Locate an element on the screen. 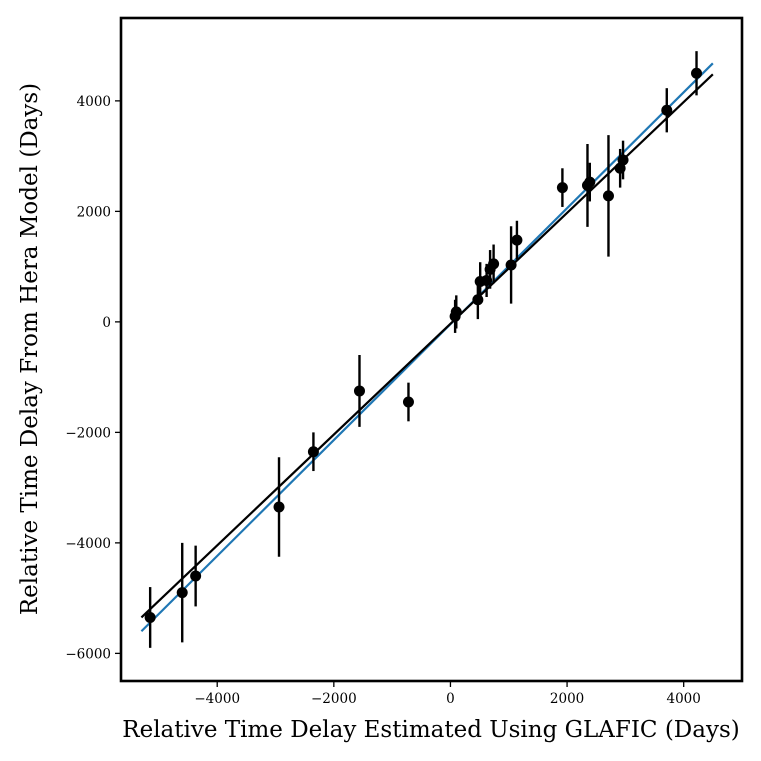  y-tick-label: −2000 is located at coordinates (88, 433).